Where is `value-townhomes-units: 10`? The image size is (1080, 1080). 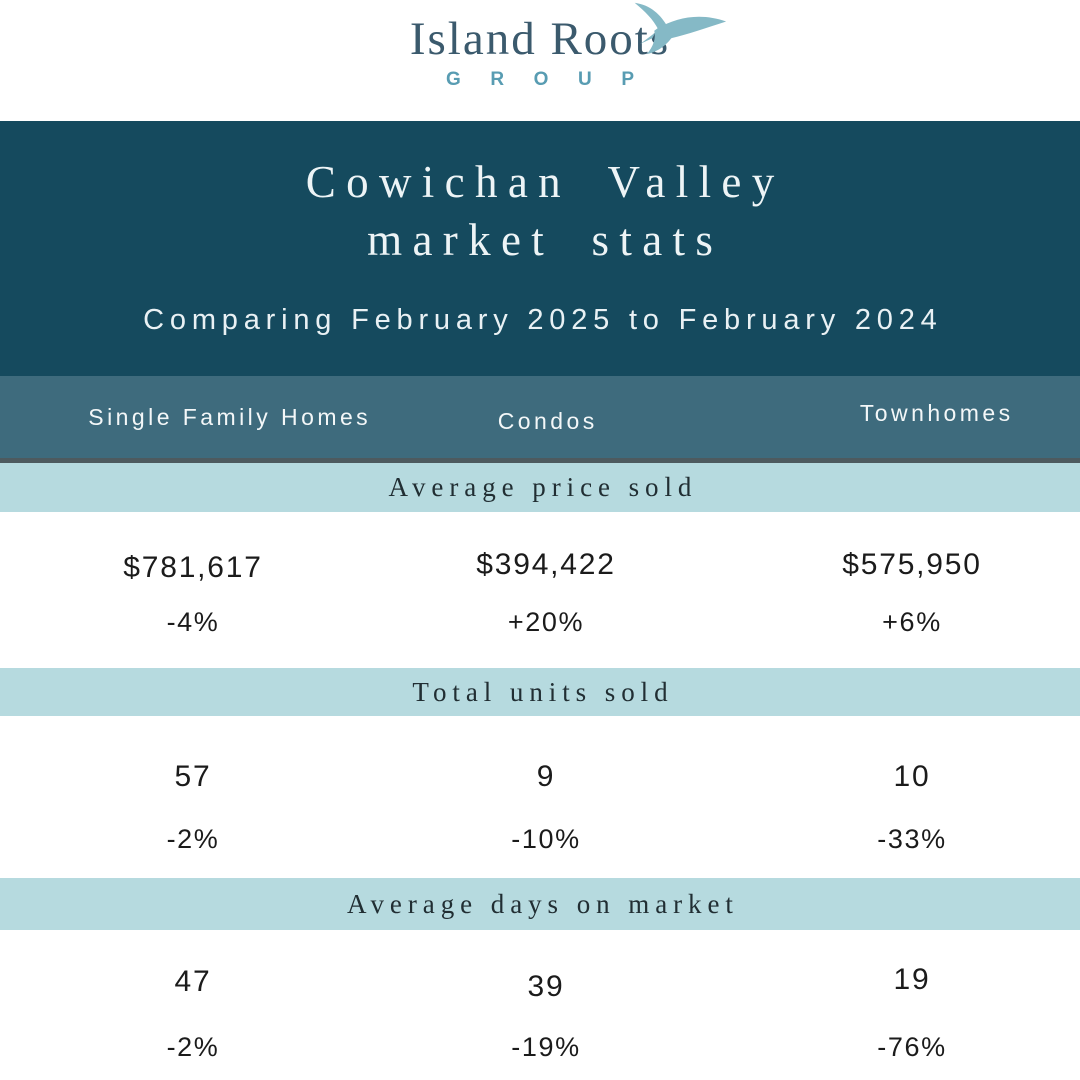
value-townhomes-units: 10 is located at coordinates (912, 776).